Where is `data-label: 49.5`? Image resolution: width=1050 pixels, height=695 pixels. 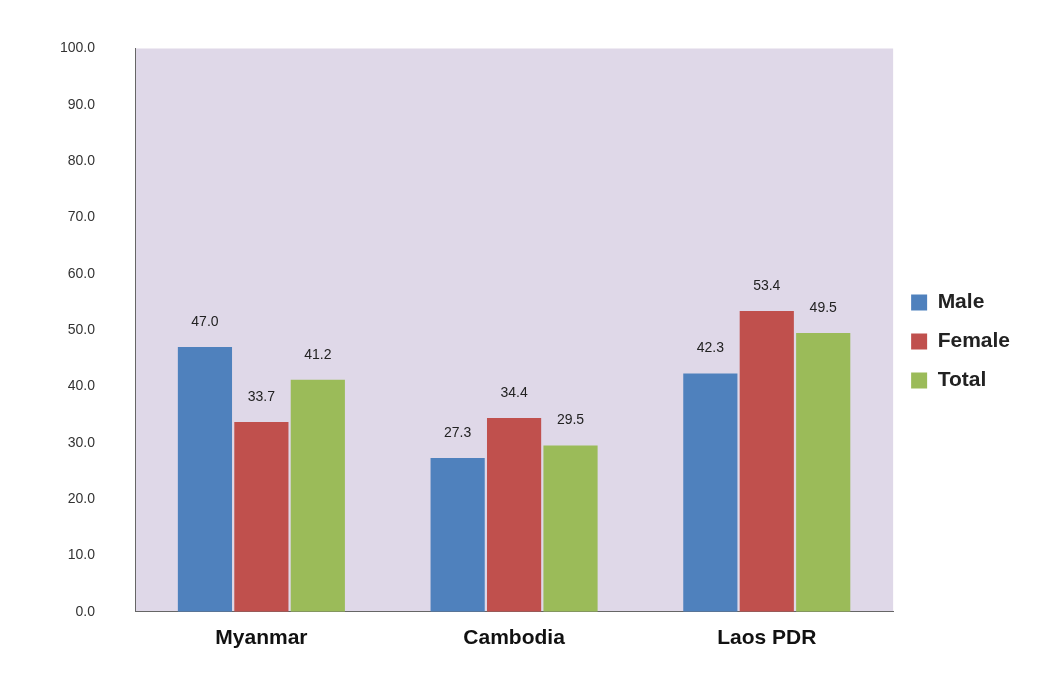
data-label: 49.5 is located at coordinates (823, 306).